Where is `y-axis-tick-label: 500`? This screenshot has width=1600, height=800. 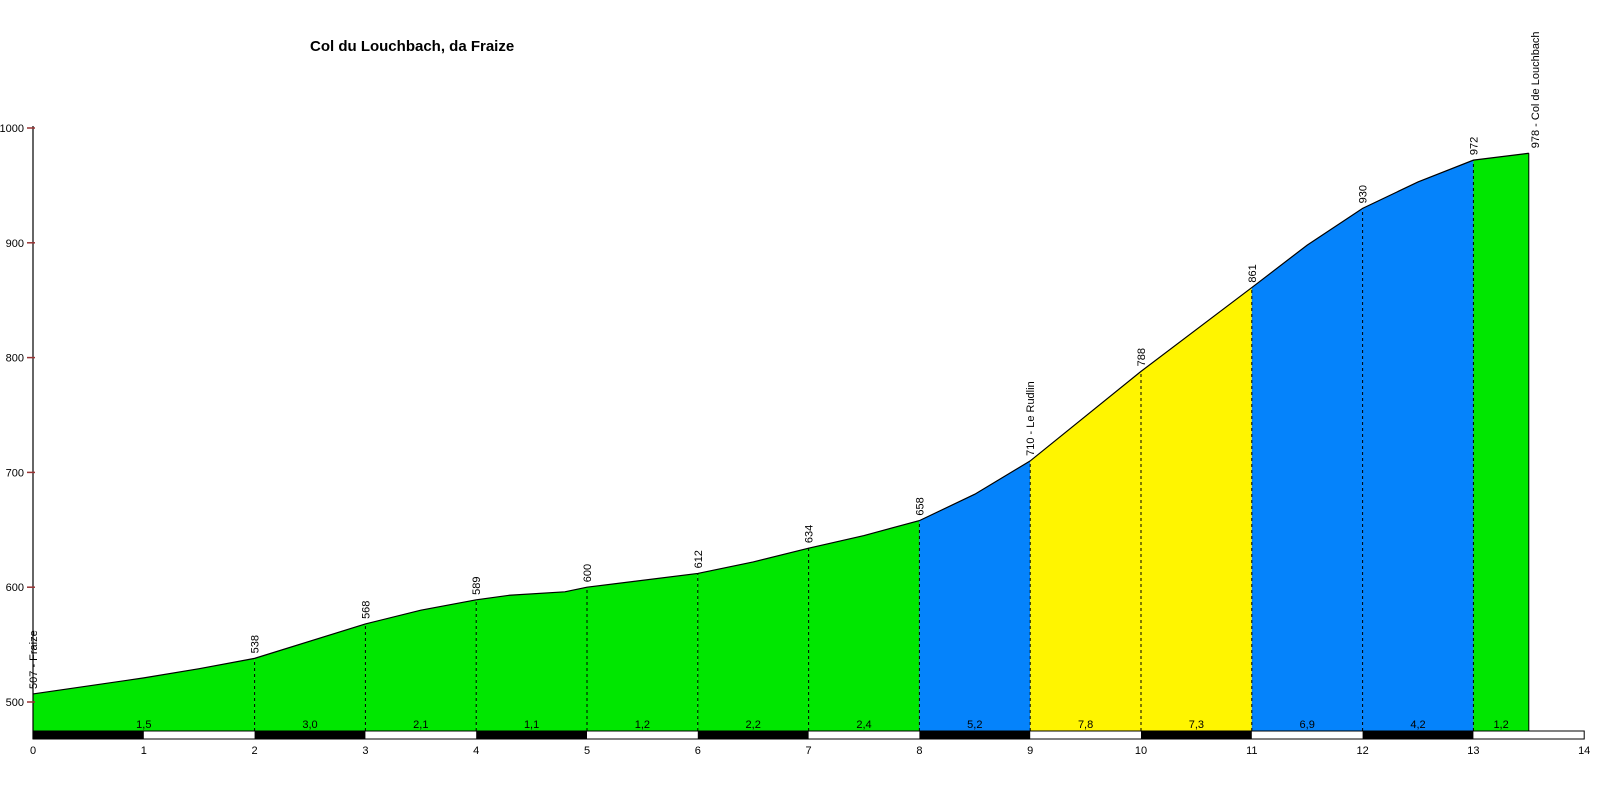 y-axis-tick-label: 500 is located at coordinates (15, 703).